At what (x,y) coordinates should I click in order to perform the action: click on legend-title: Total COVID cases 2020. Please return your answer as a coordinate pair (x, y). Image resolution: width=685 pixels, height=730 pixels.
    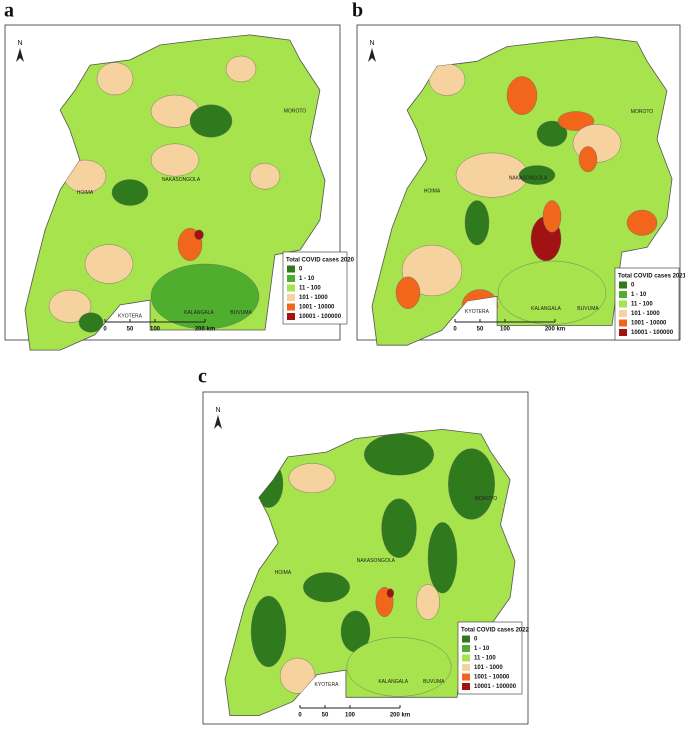
    Looking at the image, I should click on (320, 261).